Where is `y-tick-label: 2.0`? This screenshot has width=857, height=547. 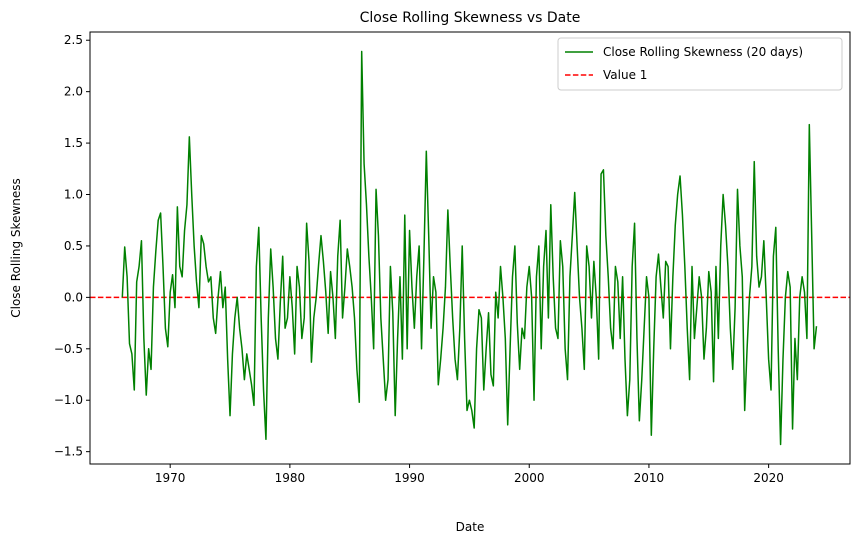 y-tick-label: 2.0 is located at coordinates (73, 92).